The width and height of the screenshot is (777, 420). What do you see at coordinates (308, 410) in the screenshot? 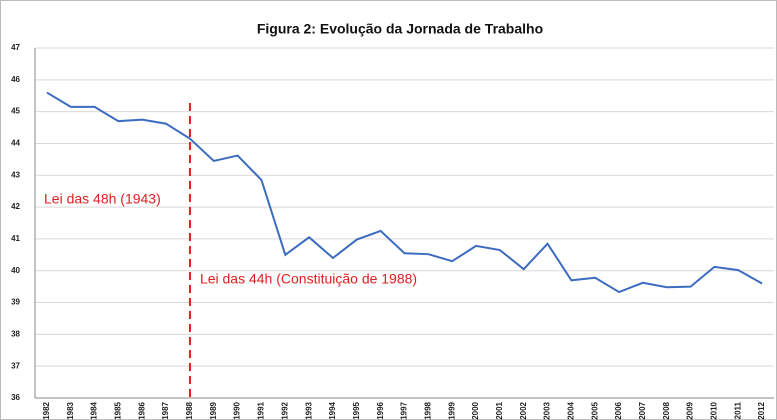
I see `x-tick-label: 1993` at bounding box center [308, 410].